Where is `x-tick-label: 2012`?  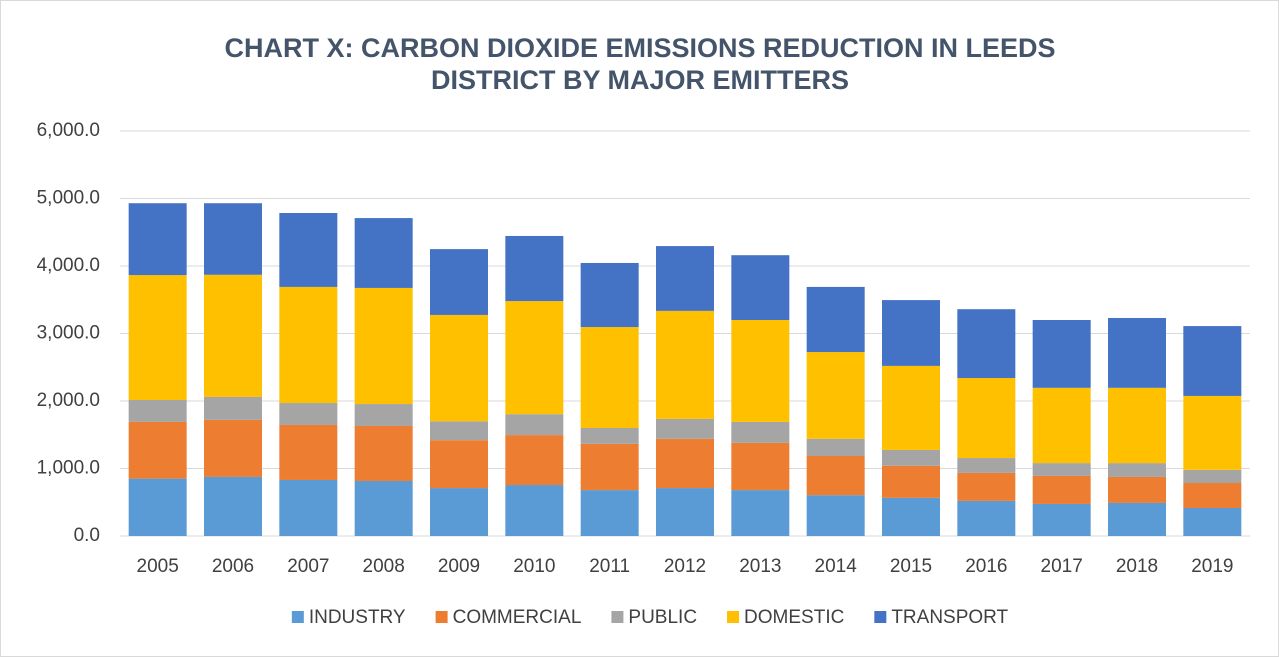 x-tick-label: 2012 is located at coordinates (685, 566).